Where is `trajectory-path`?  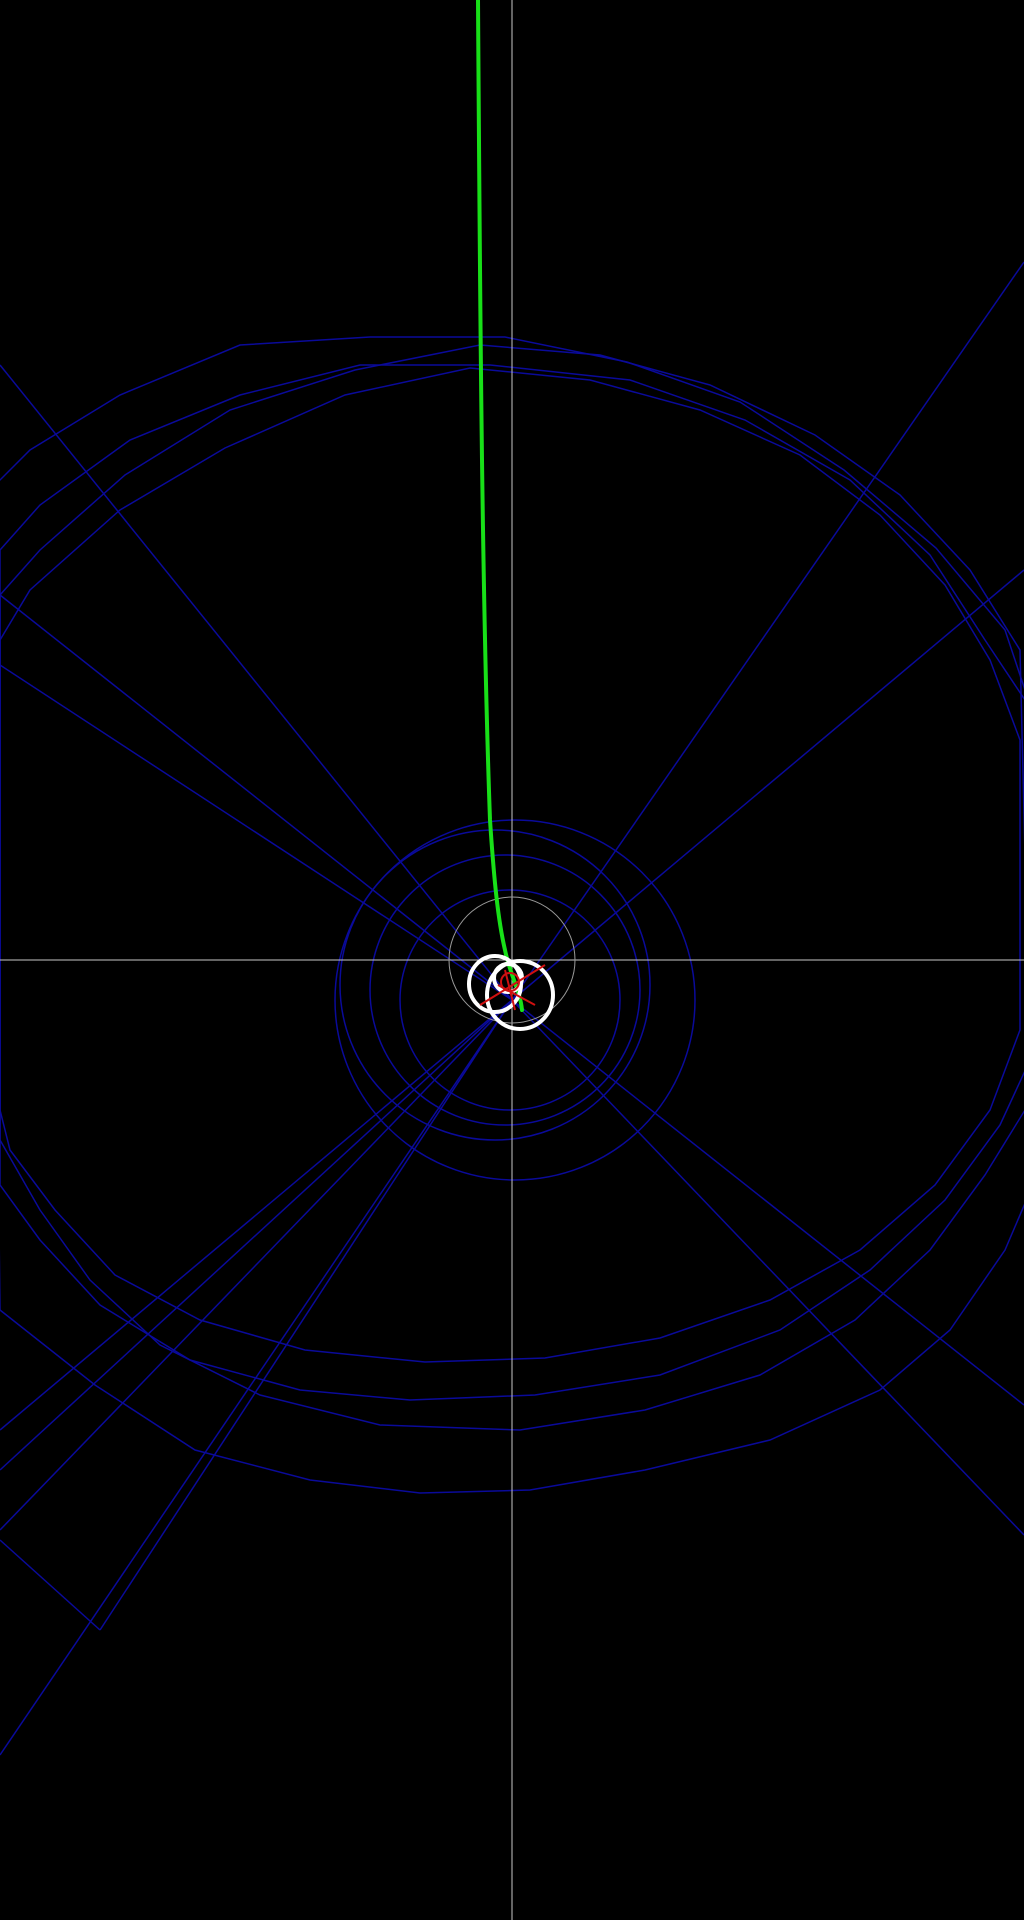 trajectory-path is located at coordinates (500, 506).